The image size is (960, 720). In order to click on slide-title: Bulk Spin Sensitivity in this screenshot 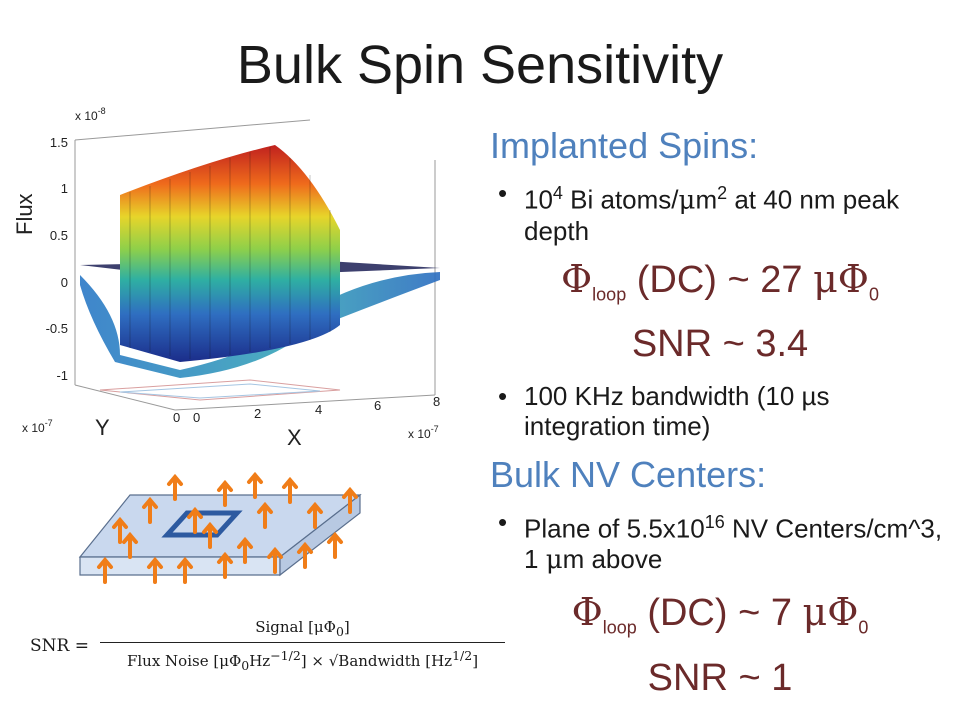, I will do `click(480, 65)`.